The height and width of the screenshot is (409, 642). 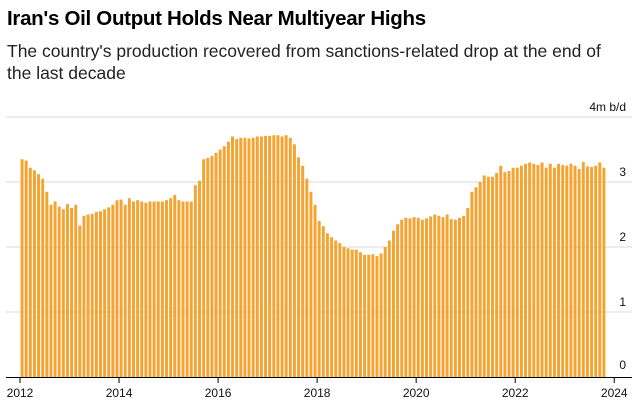 What do you see at coordinates (607, 107) in the screenshot?
I see `y-tick-label: 4m b/d` at bounding box center [607, 107].